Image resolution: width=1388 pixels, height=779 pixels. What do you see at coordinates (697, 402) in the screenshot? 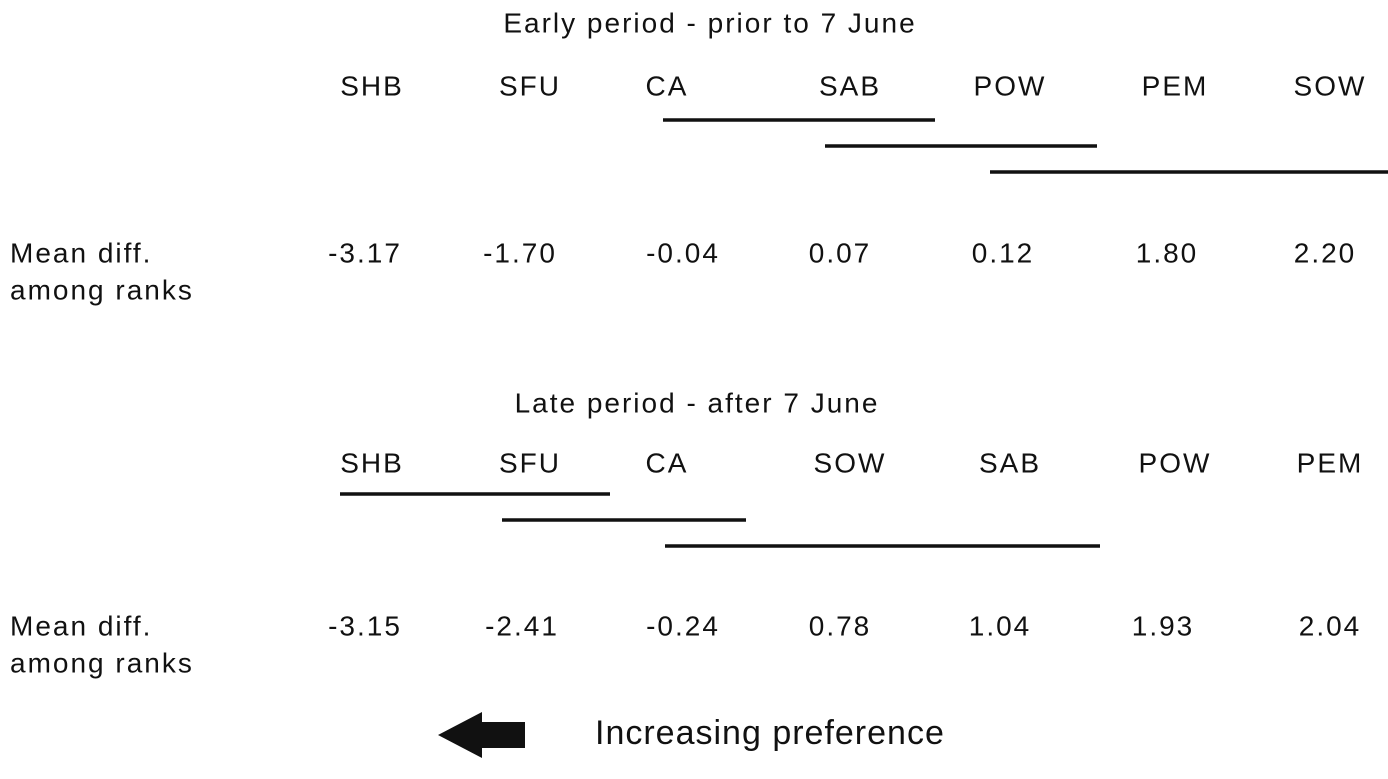
I see `panel-title: Late period - after 7 June` at bounding box center [697, 402].